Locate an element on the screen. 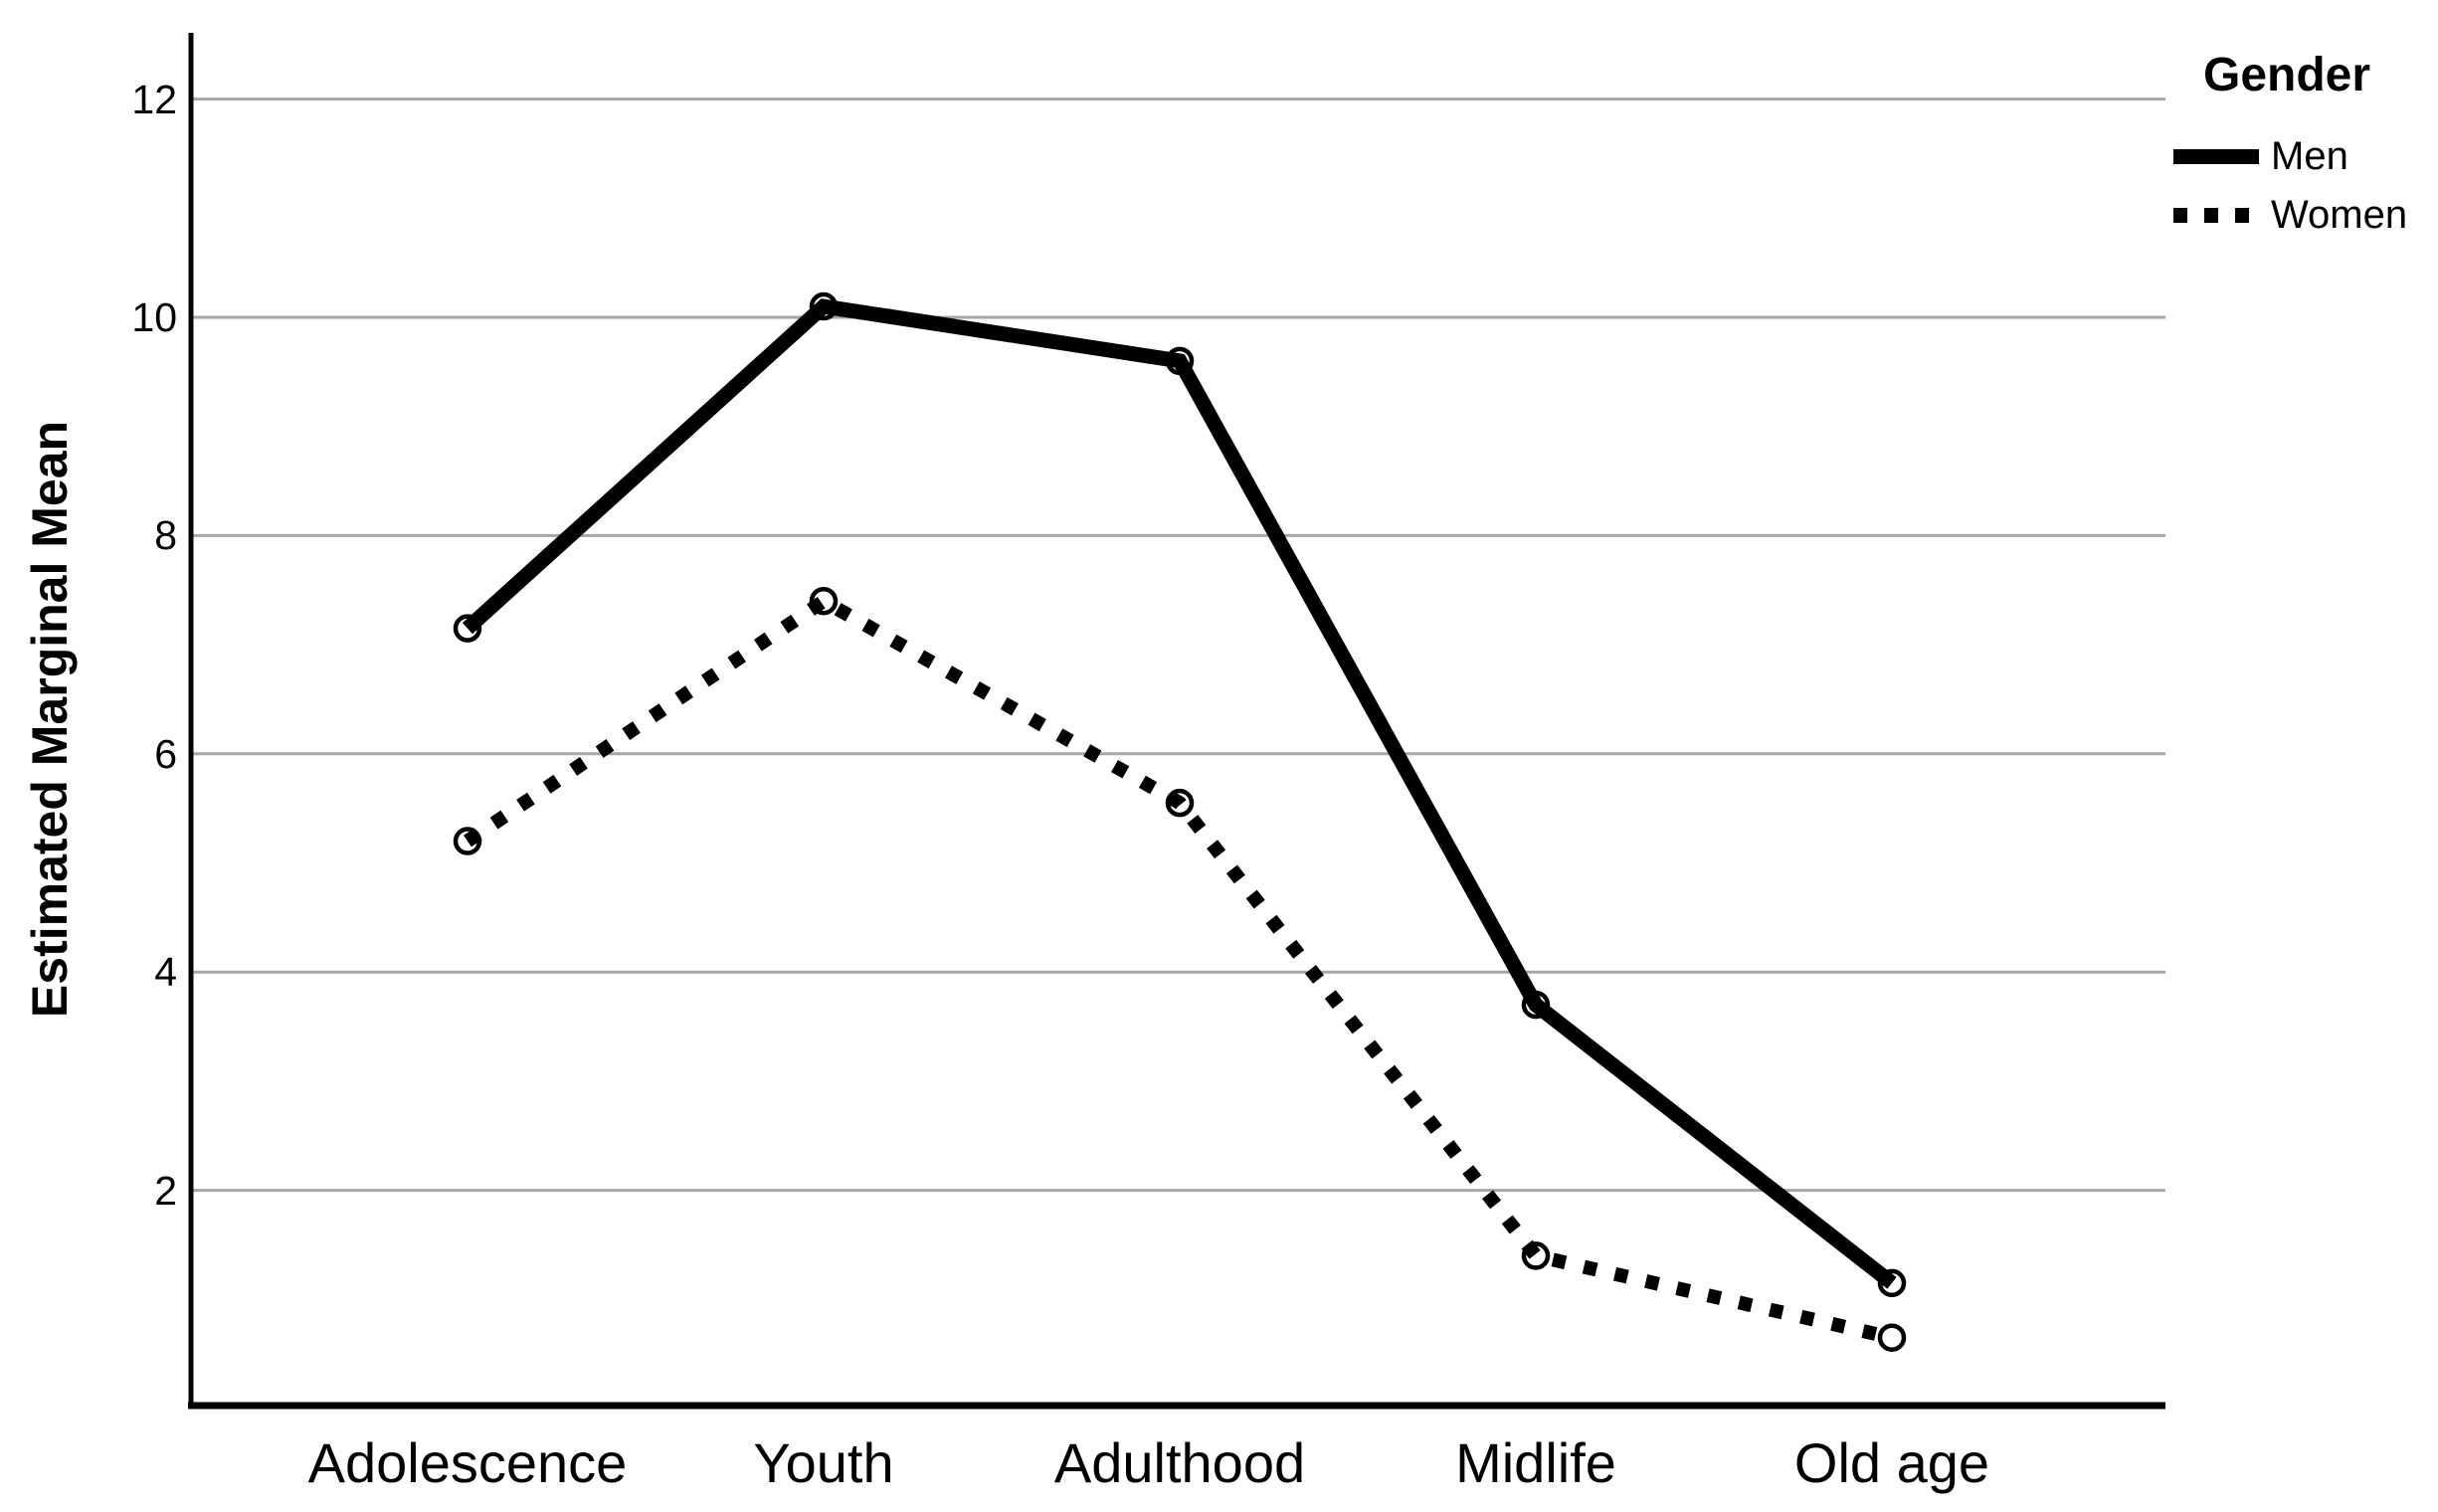 The width and height of the screenshot is (2438, 1512). category-label: Midlife is located at coordinates (1535, 1463).